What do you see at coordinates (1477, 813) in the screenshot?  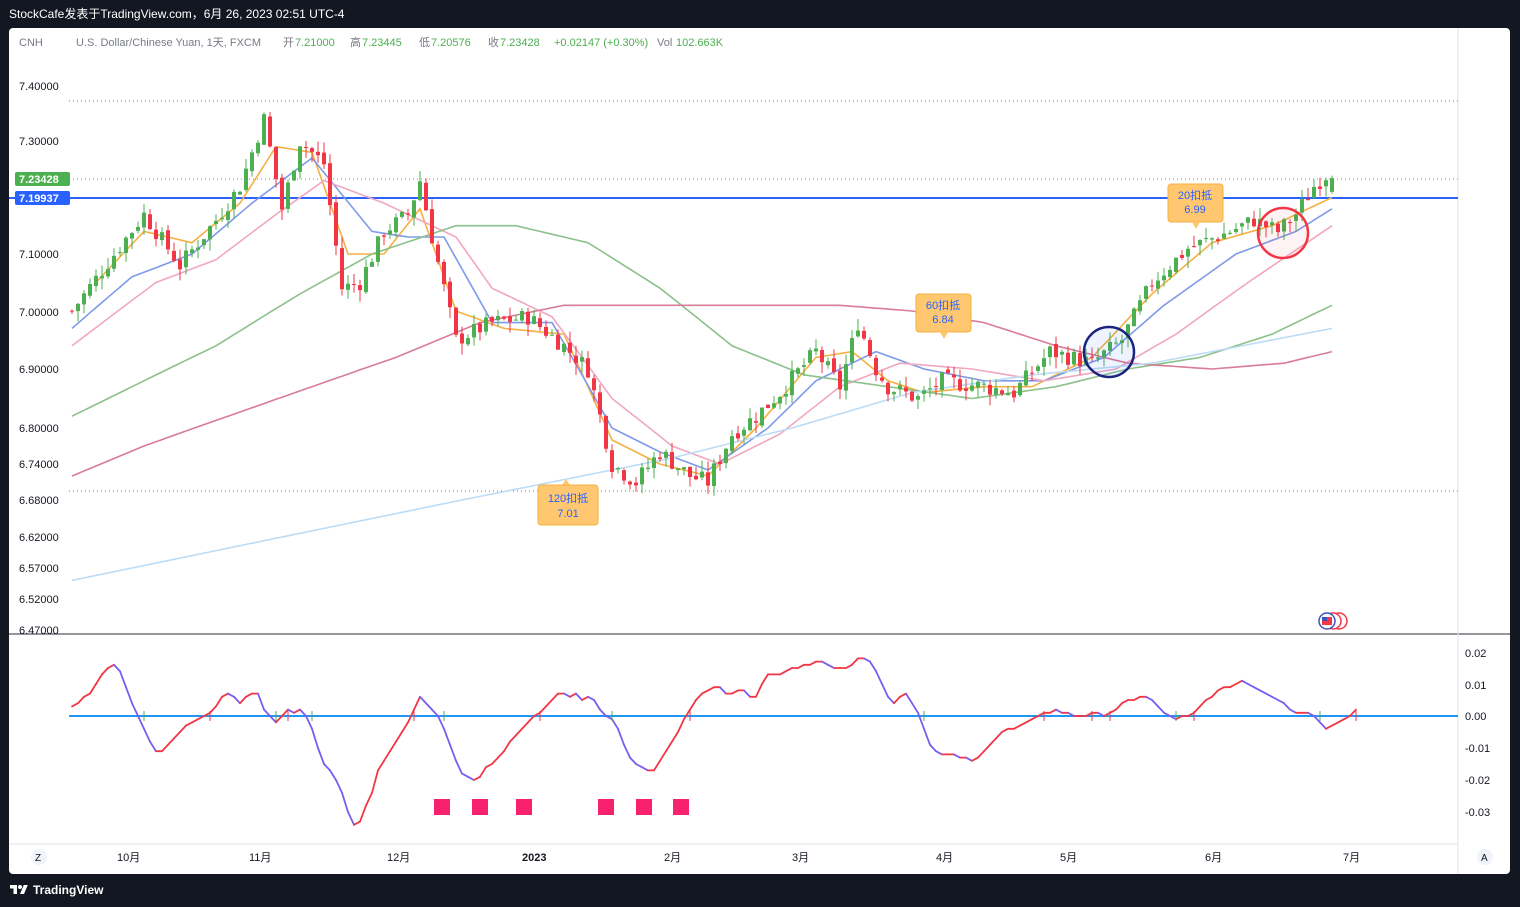 I see `osc-tick: -0.03` at bounding box center [1477, 813].